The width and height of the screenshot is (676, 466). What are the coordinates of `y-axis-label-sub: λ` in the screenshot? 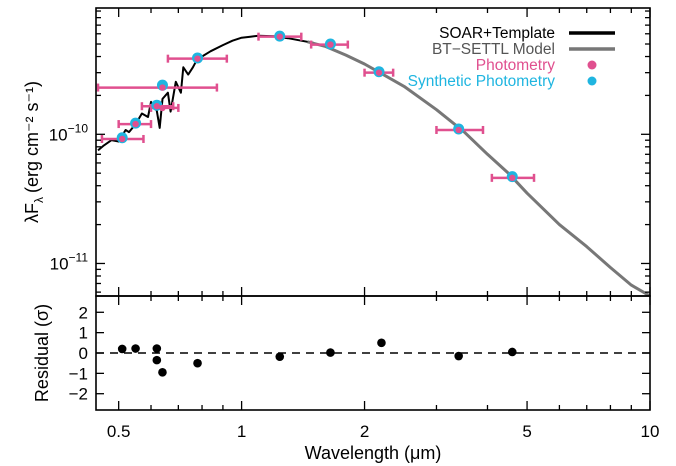 It's located at (39, 200).